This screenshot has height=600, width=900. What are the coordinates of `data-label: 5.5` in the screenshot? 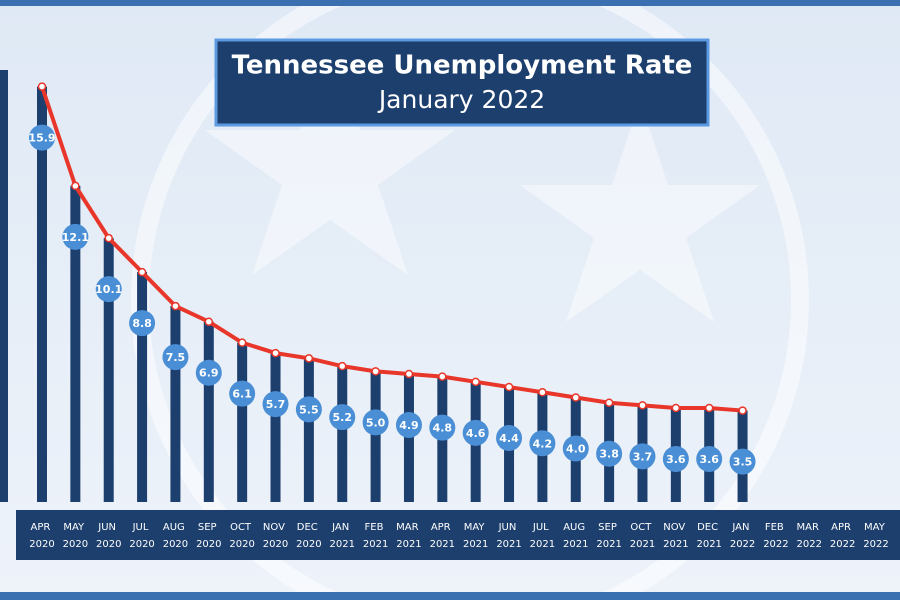 It's located at (309, 409).